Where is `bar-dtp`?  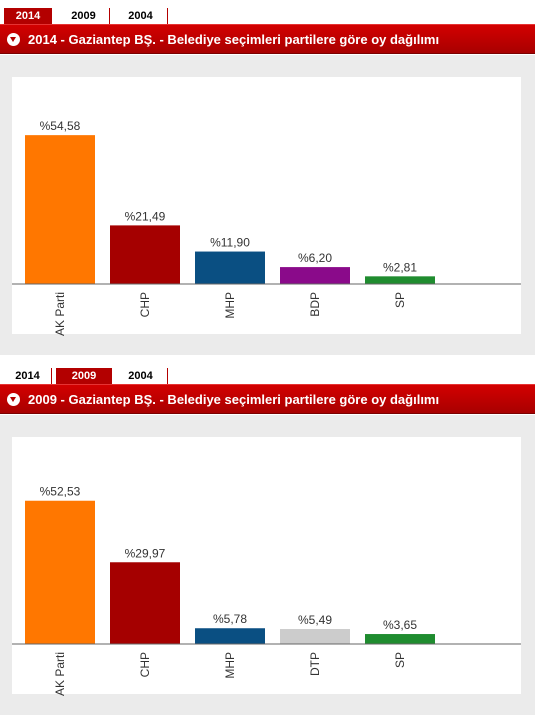 bar-dtp is located at coordinates (315, 636).